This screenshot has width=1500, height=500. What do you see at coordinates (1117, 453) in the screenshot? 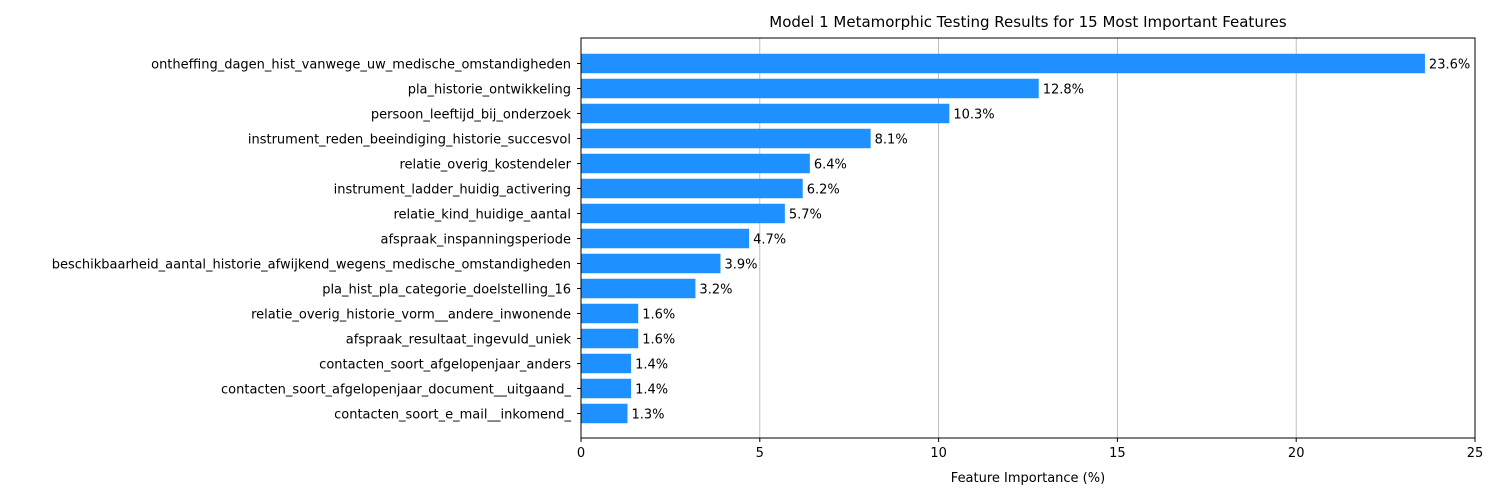
I see `x-tick-label: 15` at bounding box center [1117, 453].